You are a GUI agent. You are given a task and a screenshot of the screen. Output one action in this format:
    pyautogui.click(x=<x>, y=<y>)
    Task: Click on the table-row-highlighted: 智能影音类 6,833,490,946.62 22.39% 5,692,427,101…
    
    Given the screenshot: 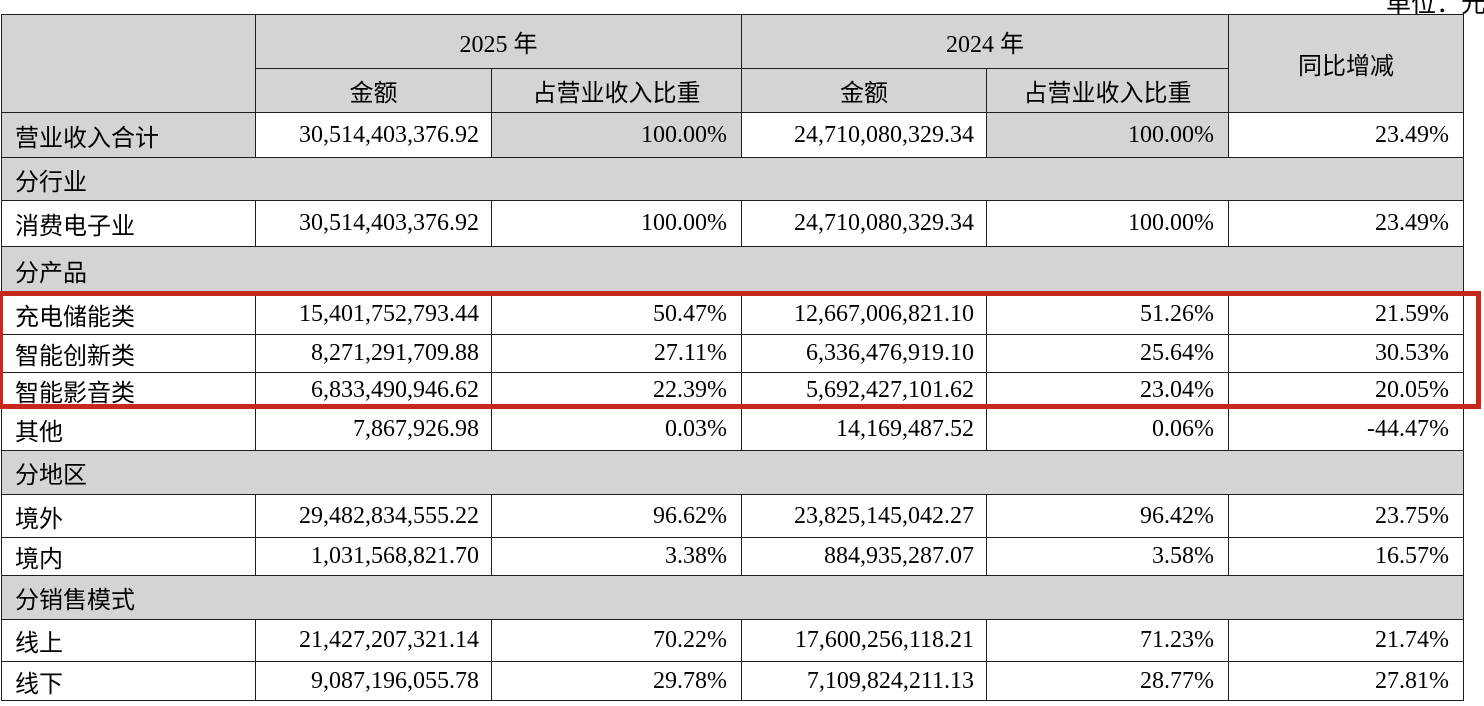 What is the action you would take?
    pyautogui.click(x=732, y=390)
    